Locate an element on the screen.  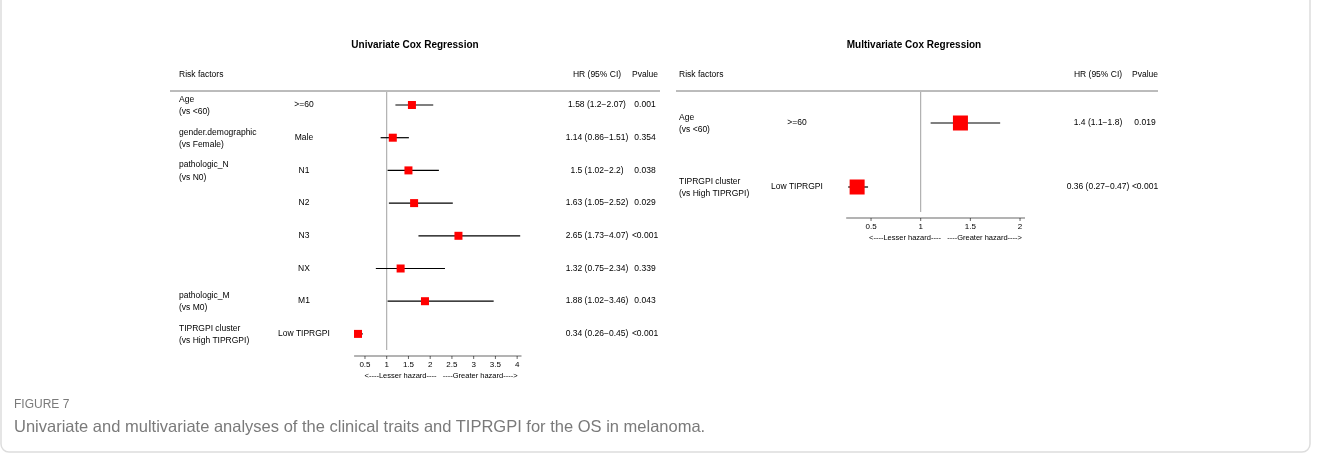
text: pathologic_N (vs N0) is located at coordinates (204, 170).